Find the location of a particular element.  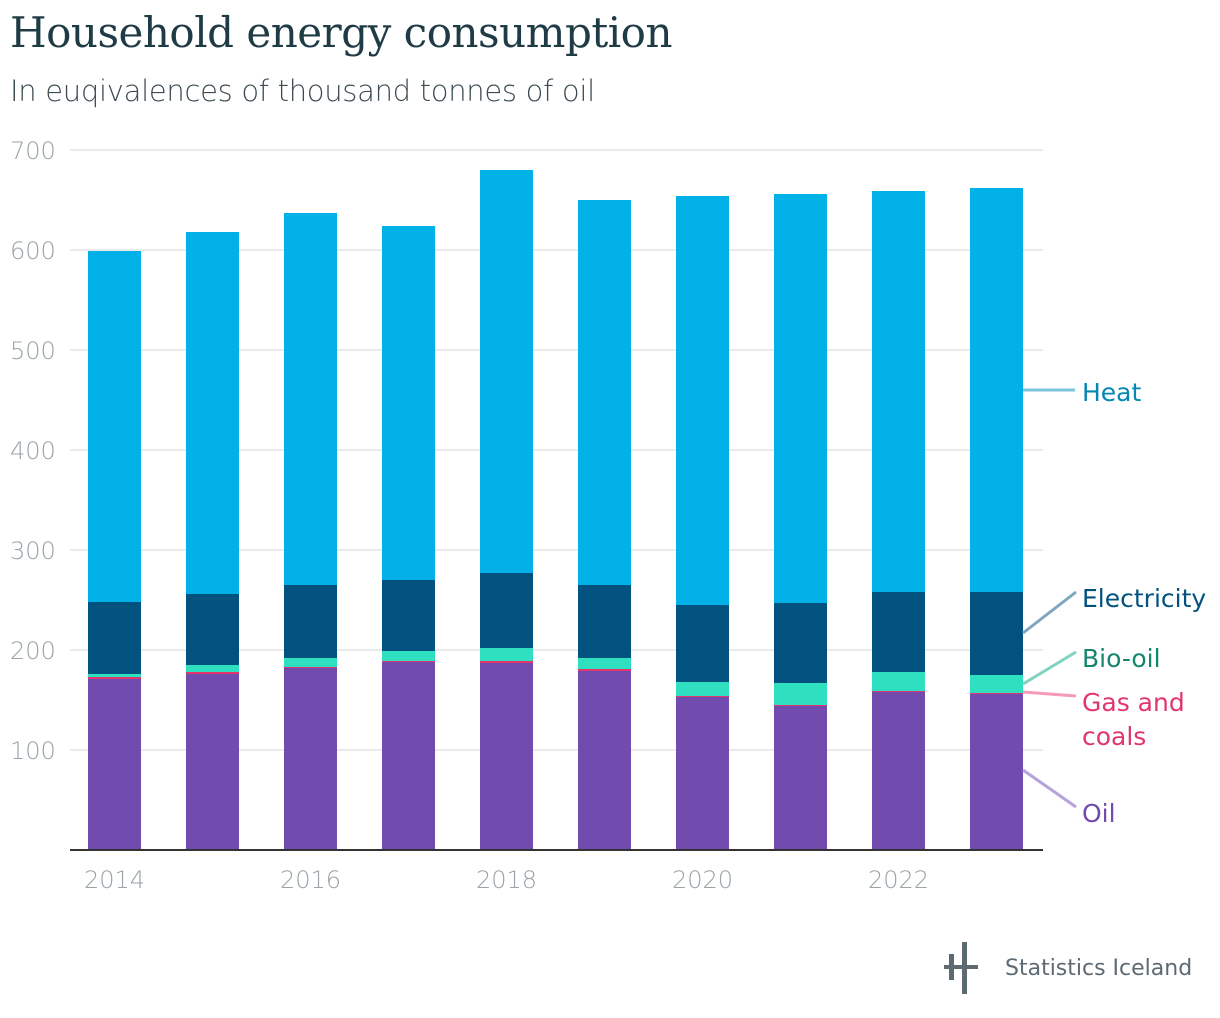

legend-label-gas-and-coals: coals is located at coordinates (1114, 736).